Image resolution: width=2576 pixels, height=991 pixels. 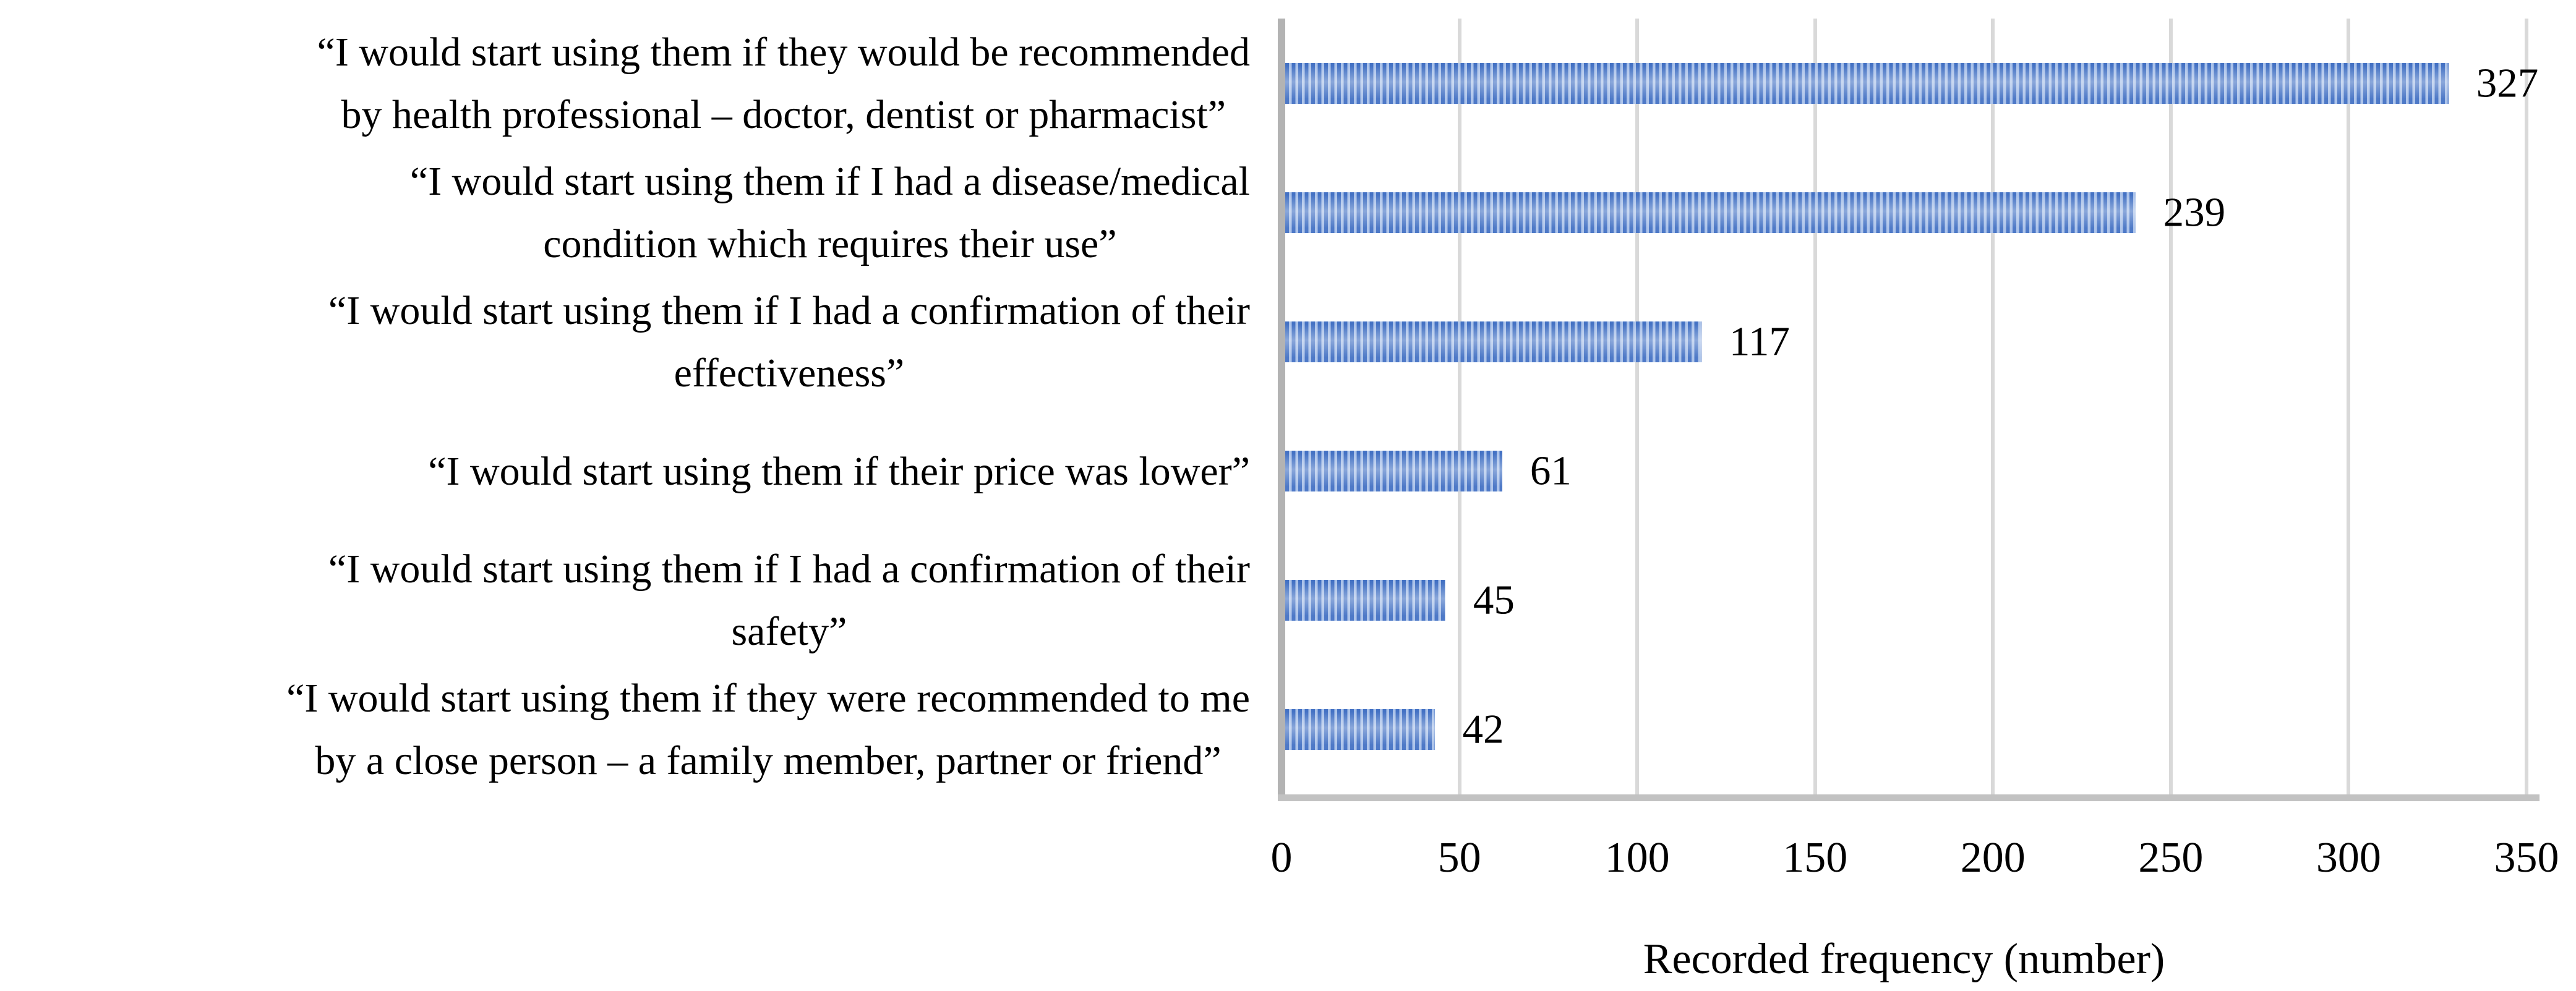 What do you see at coordinates (1904, 959) in the screenshot?
I see `x-axis-title: Recorded frequency (number)` at bounding box center [1904, 959].